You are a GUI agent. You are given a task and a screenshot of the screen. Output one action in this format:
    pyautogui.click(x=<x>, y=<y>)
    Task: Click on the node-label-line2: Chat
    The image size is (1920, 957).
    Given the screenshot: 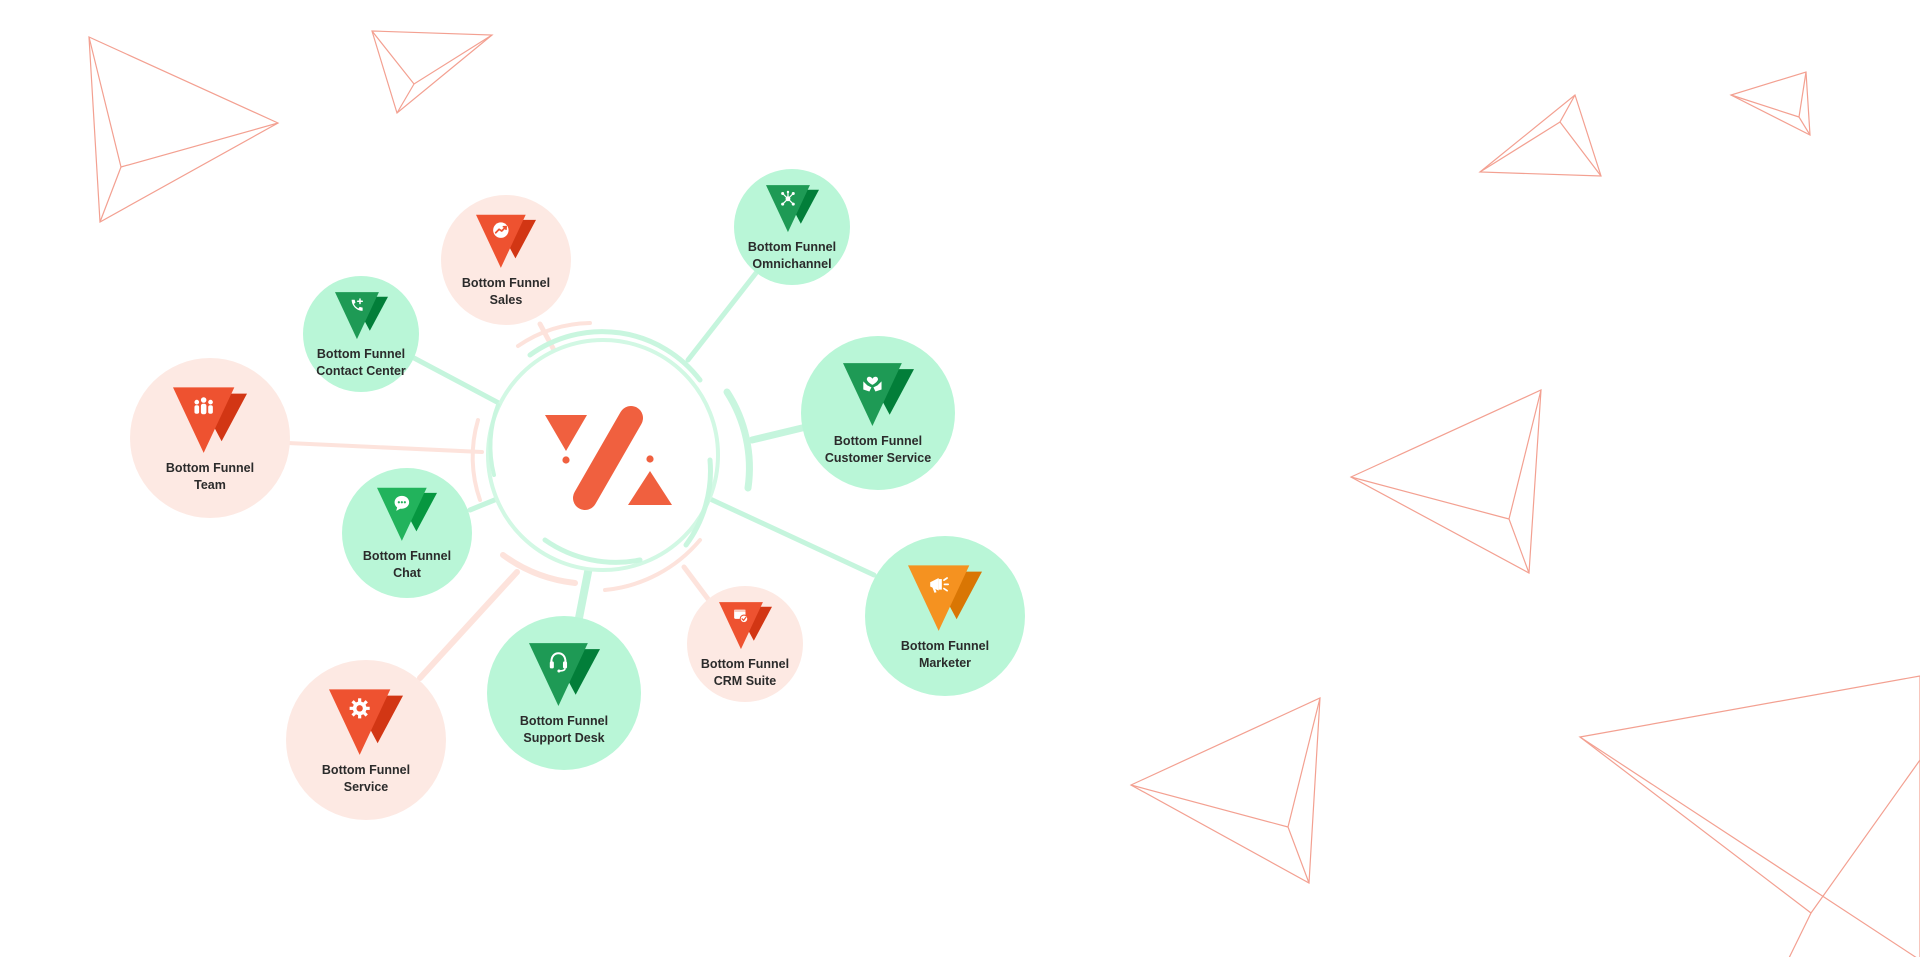 What is the action you would take?
    pyautogui.click(x=407, y=573)
    